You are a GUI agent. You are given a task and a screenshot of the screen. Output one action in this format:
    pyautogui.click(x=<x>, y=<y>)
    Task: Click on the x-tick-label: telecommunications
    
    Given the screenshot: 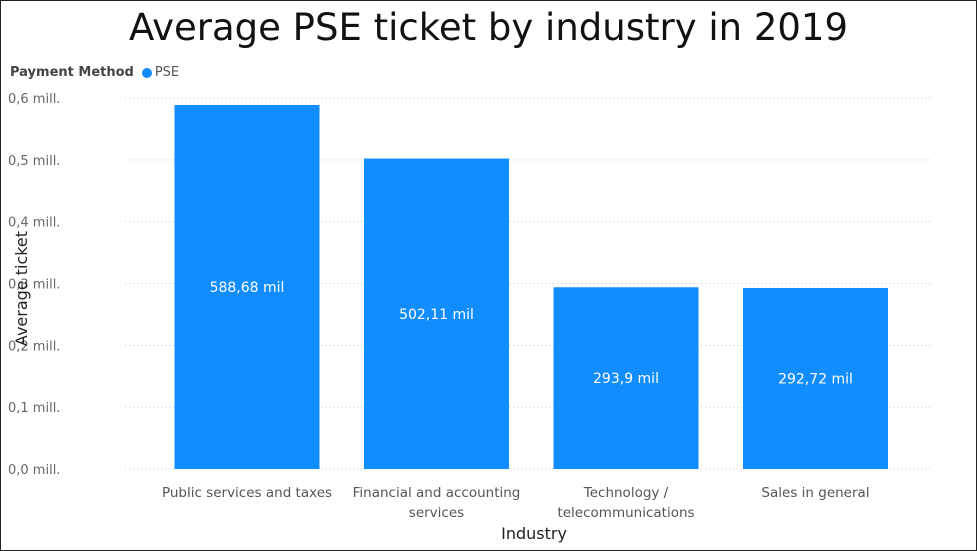 What is the action you would take?
    pyautogui.click(x=625, y=513)
    